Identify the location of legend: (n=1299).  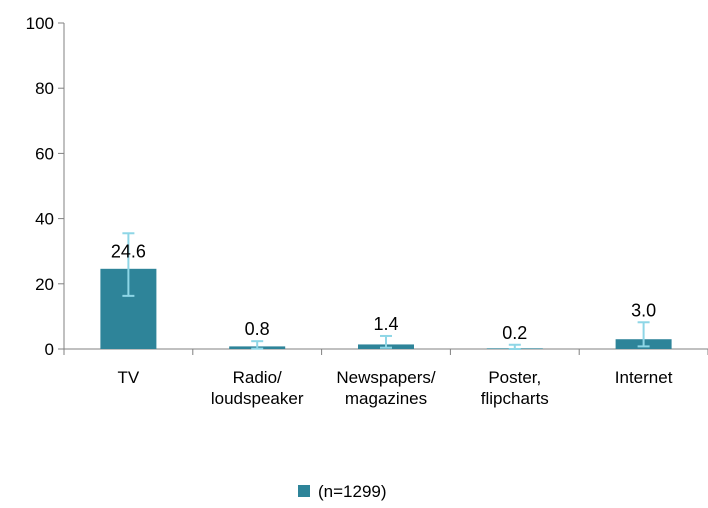
(342, 491).